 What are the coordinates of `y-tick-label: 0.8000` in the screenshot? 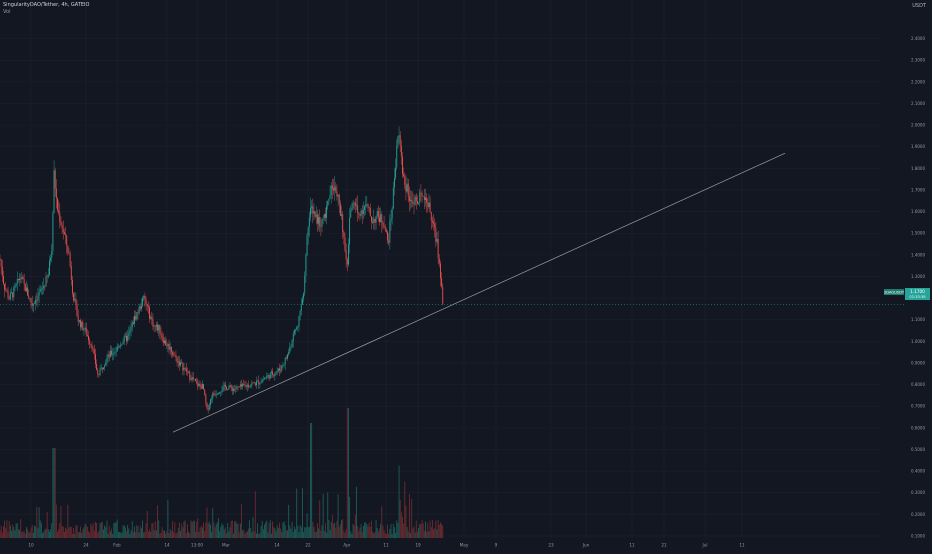 It's located at (918, 384).